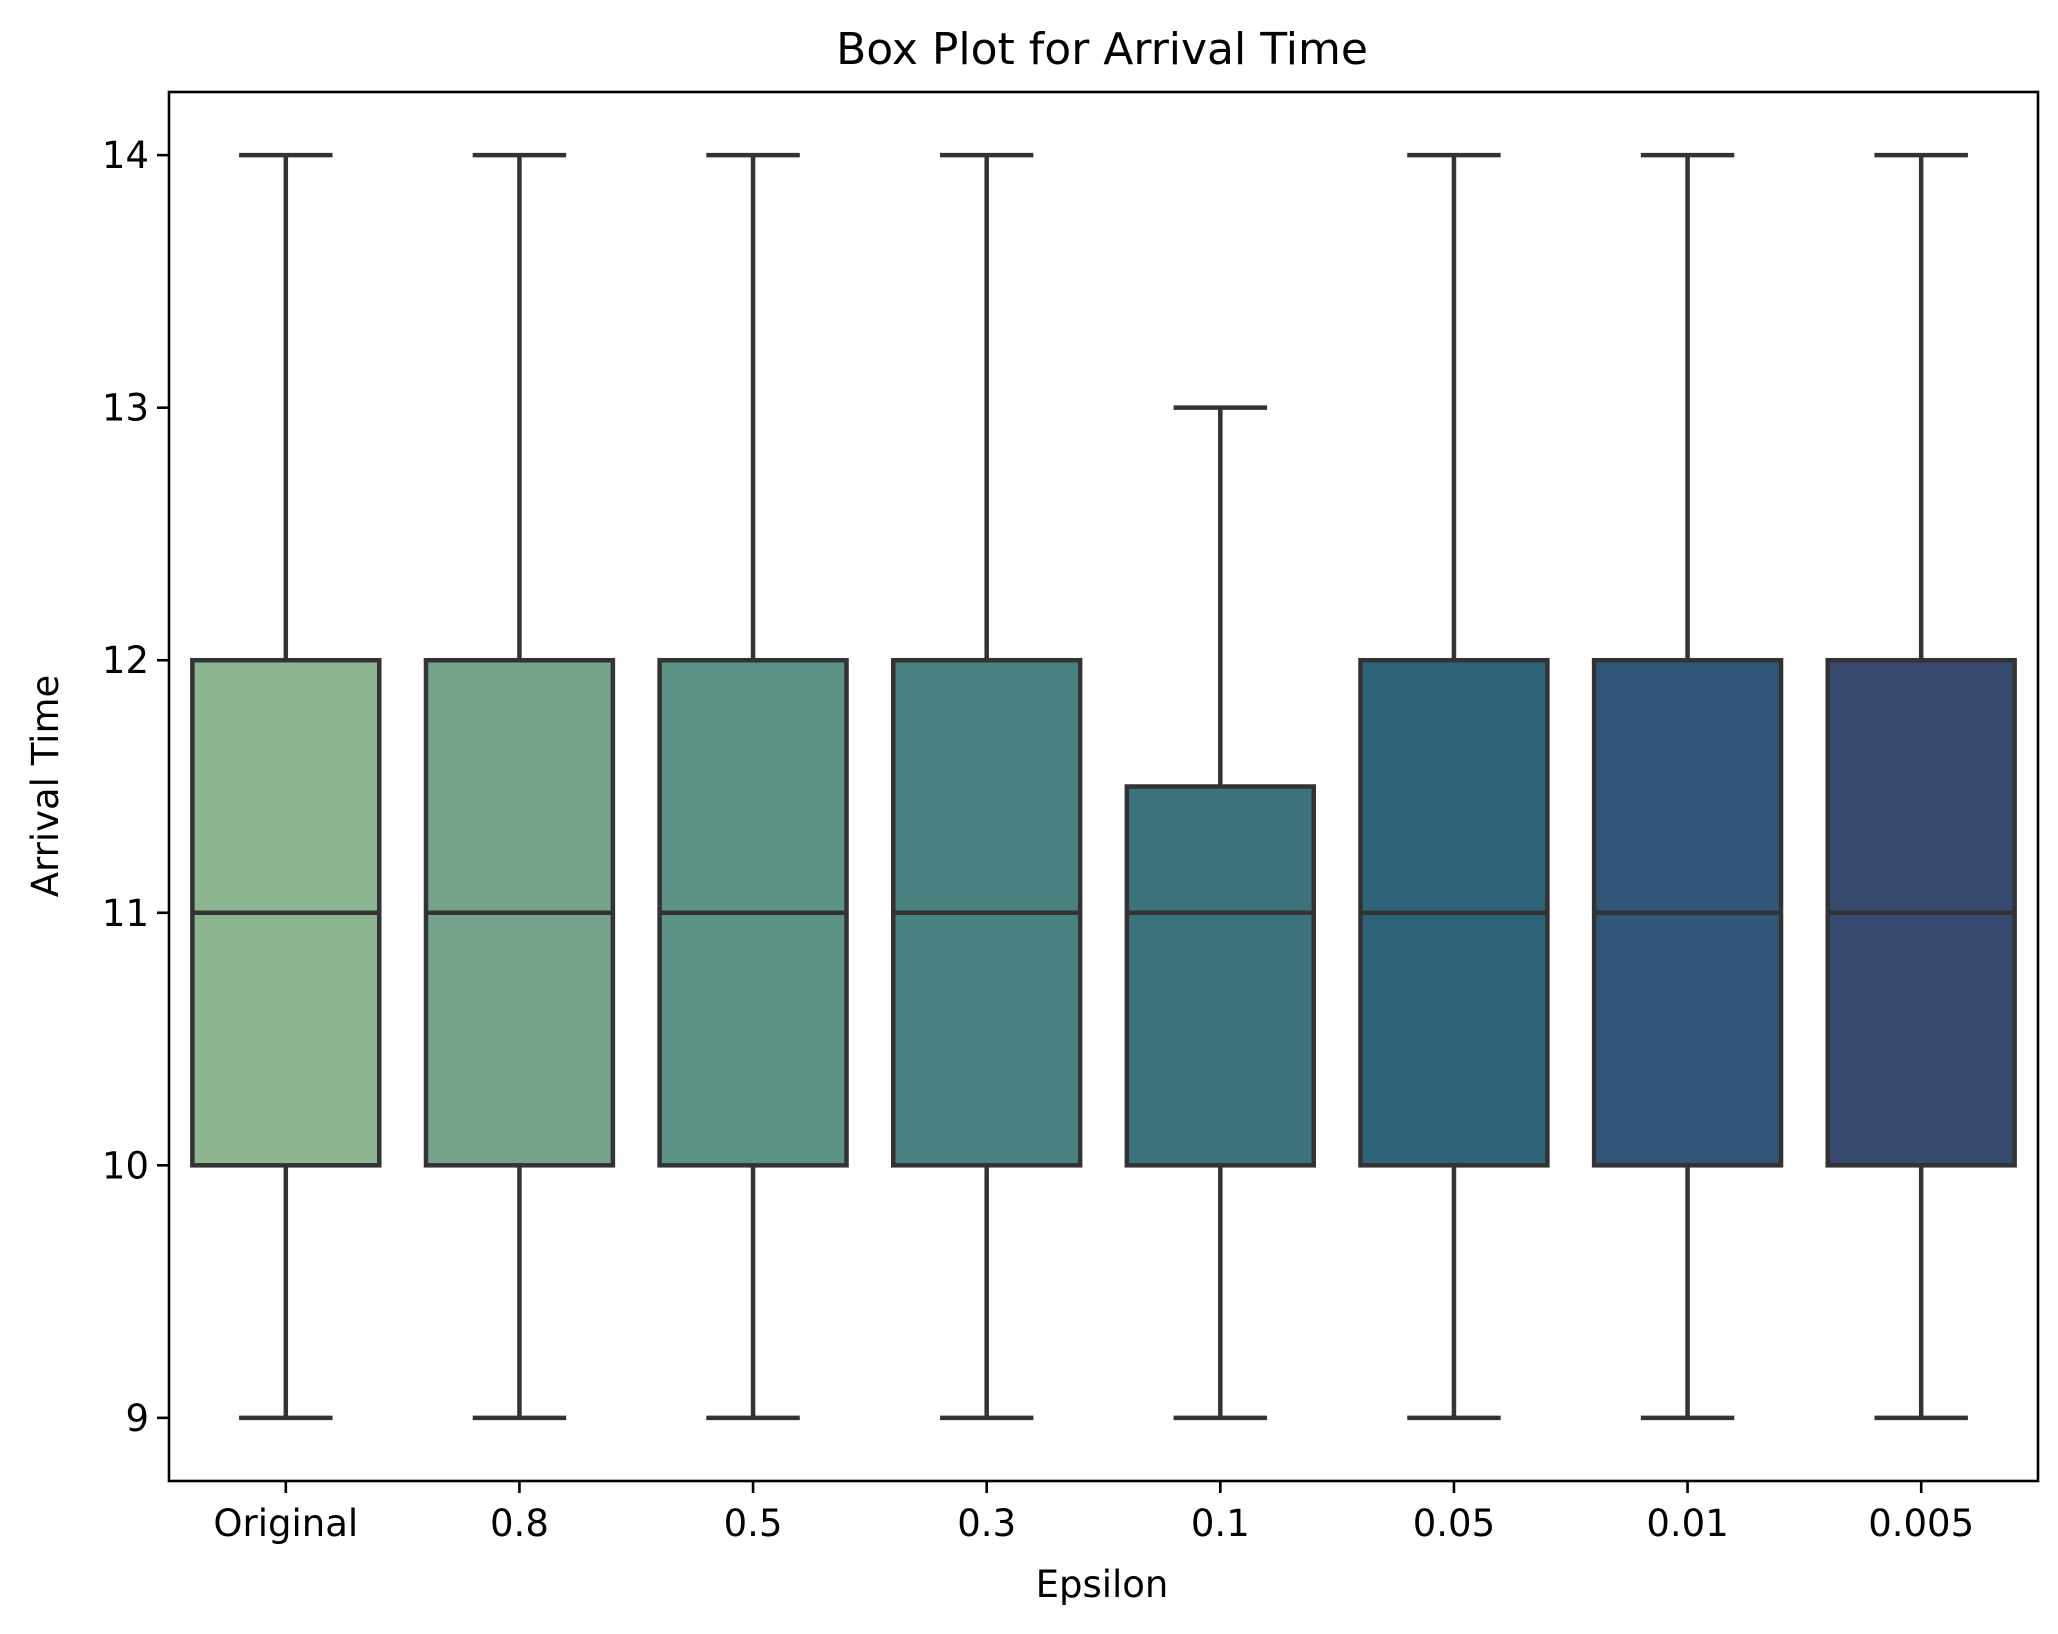 This screenshot has width=2058, height=1634. What do you see at coordinates (125, 155) in the screenshot?
I see `y-tick-label: 14` at bounding box center [125, 155].